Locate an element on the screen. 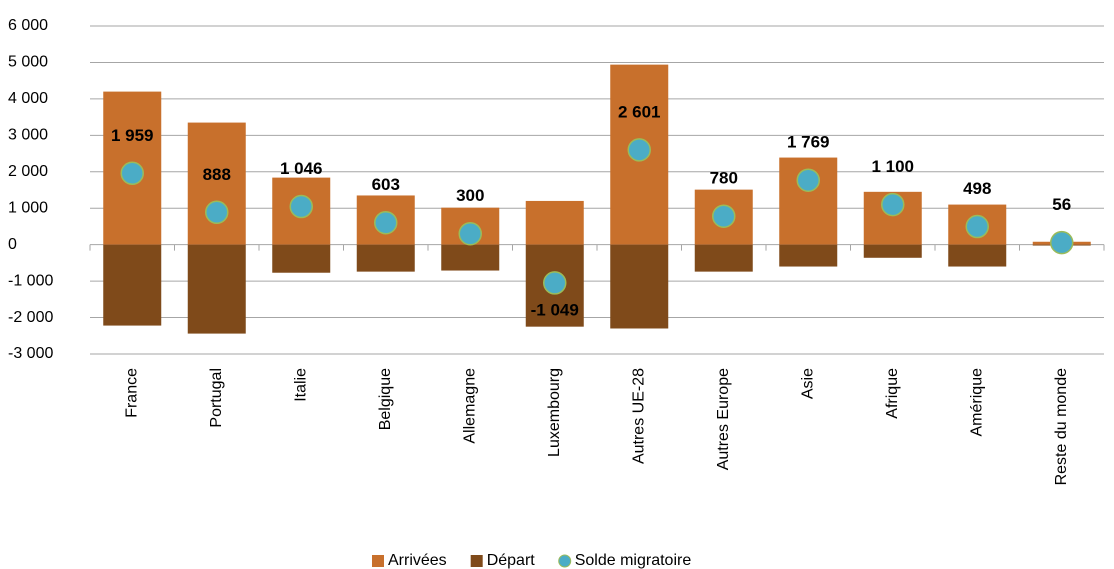 The height and width of the screenshot is (569, 1114). data-label: 1 959 is located at coordinates (132, 135).